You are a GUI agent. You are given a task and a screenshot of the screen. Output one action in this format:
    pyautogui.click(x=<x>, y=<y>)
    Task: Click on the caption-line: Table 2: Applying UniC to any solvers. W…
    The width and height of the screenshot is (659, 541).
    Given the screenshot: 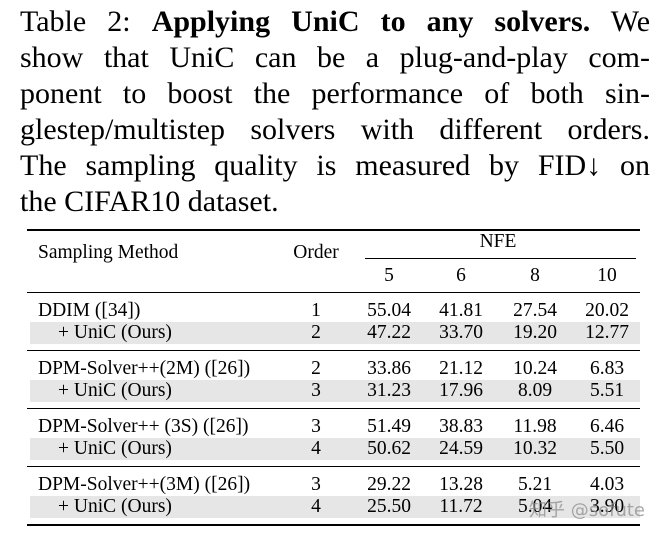 What is the action you would take?
    pyautogui.click(x=335, y=22)
    